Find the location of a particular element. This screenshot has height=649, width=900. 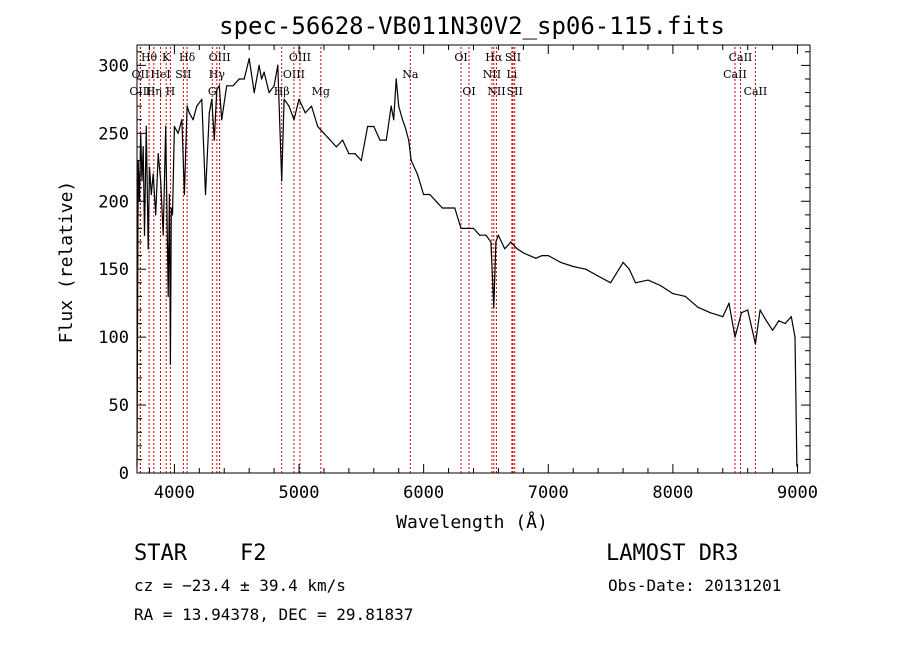

survey-name: LAMOST DR3 is located at coordinates (672, 553).